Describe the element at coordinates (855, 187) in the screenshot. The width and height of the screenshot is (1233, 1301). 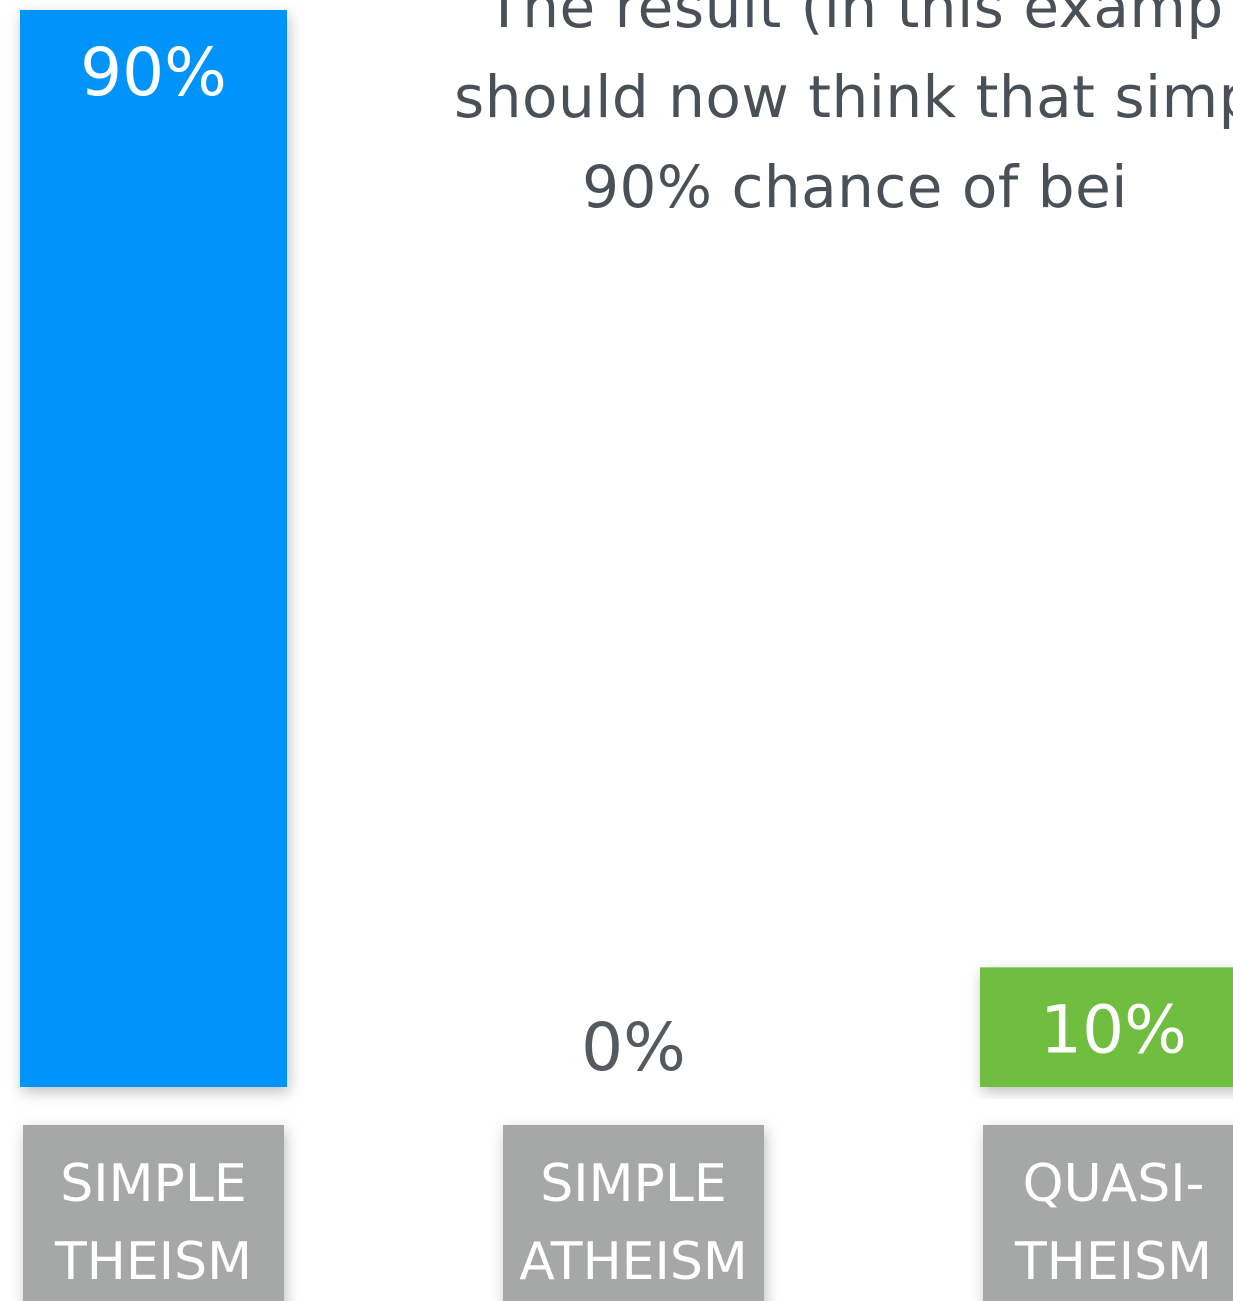
I see `caption-line: 90% chance of bei` at that location.